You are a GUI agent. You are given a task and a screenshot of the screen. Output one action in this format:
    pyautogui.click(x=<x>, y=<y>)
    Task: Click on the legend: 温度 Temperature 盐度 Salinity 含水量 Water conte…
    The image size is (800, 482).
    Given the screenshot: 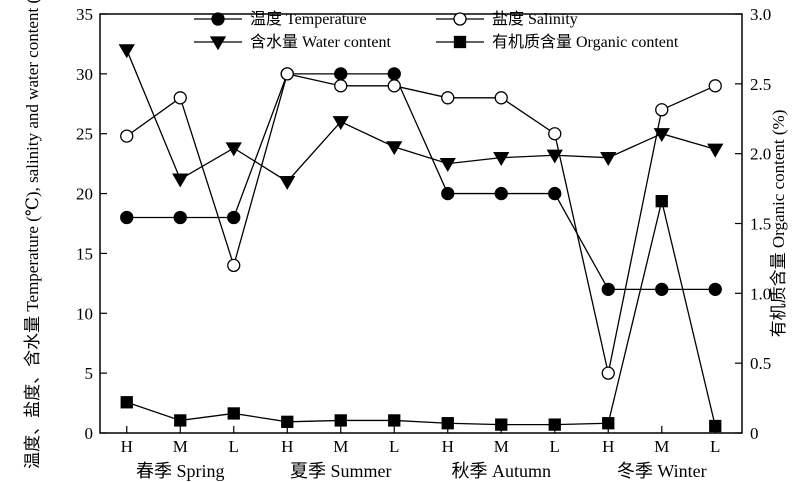 What is the action you would take?
    pyautogui.click(x=436, y=30)
    